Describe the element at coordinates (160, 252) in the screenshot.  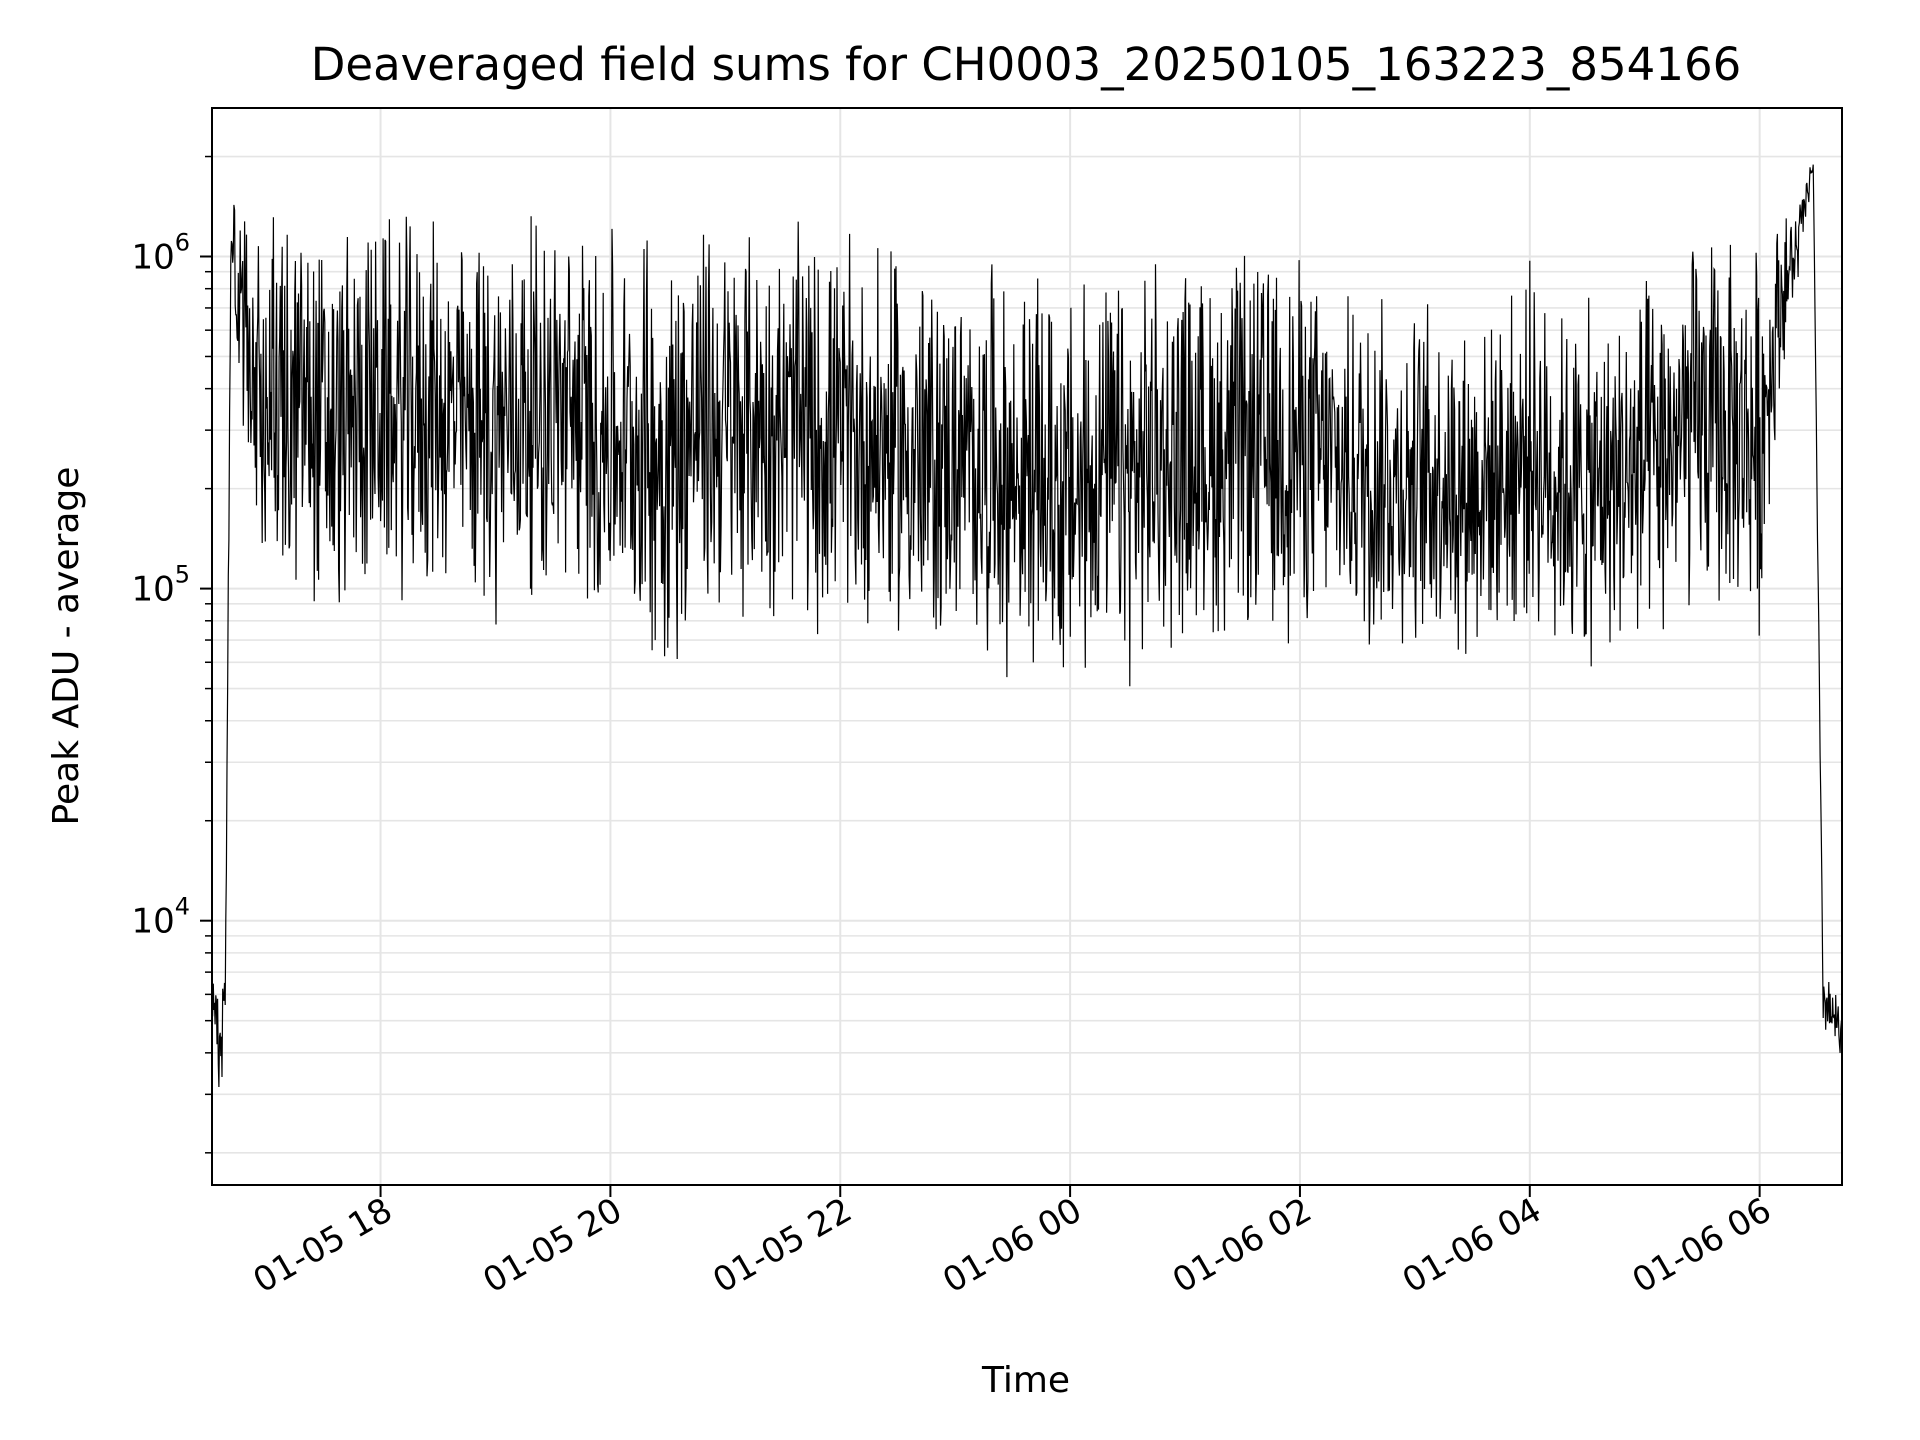
I see `y-tick-label: 10⁶` at that location.